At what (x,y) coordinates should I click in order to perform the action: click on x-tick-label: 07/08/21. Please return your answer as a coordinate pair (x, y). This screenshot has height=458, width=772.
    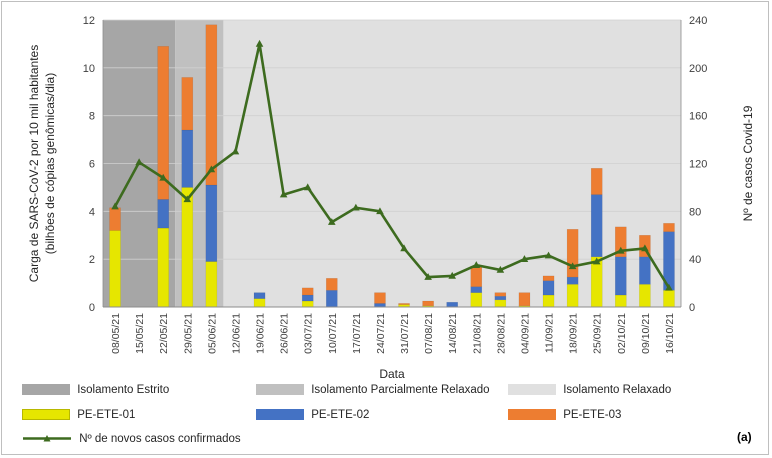
    Looking at the image, I should click on (429, 333).